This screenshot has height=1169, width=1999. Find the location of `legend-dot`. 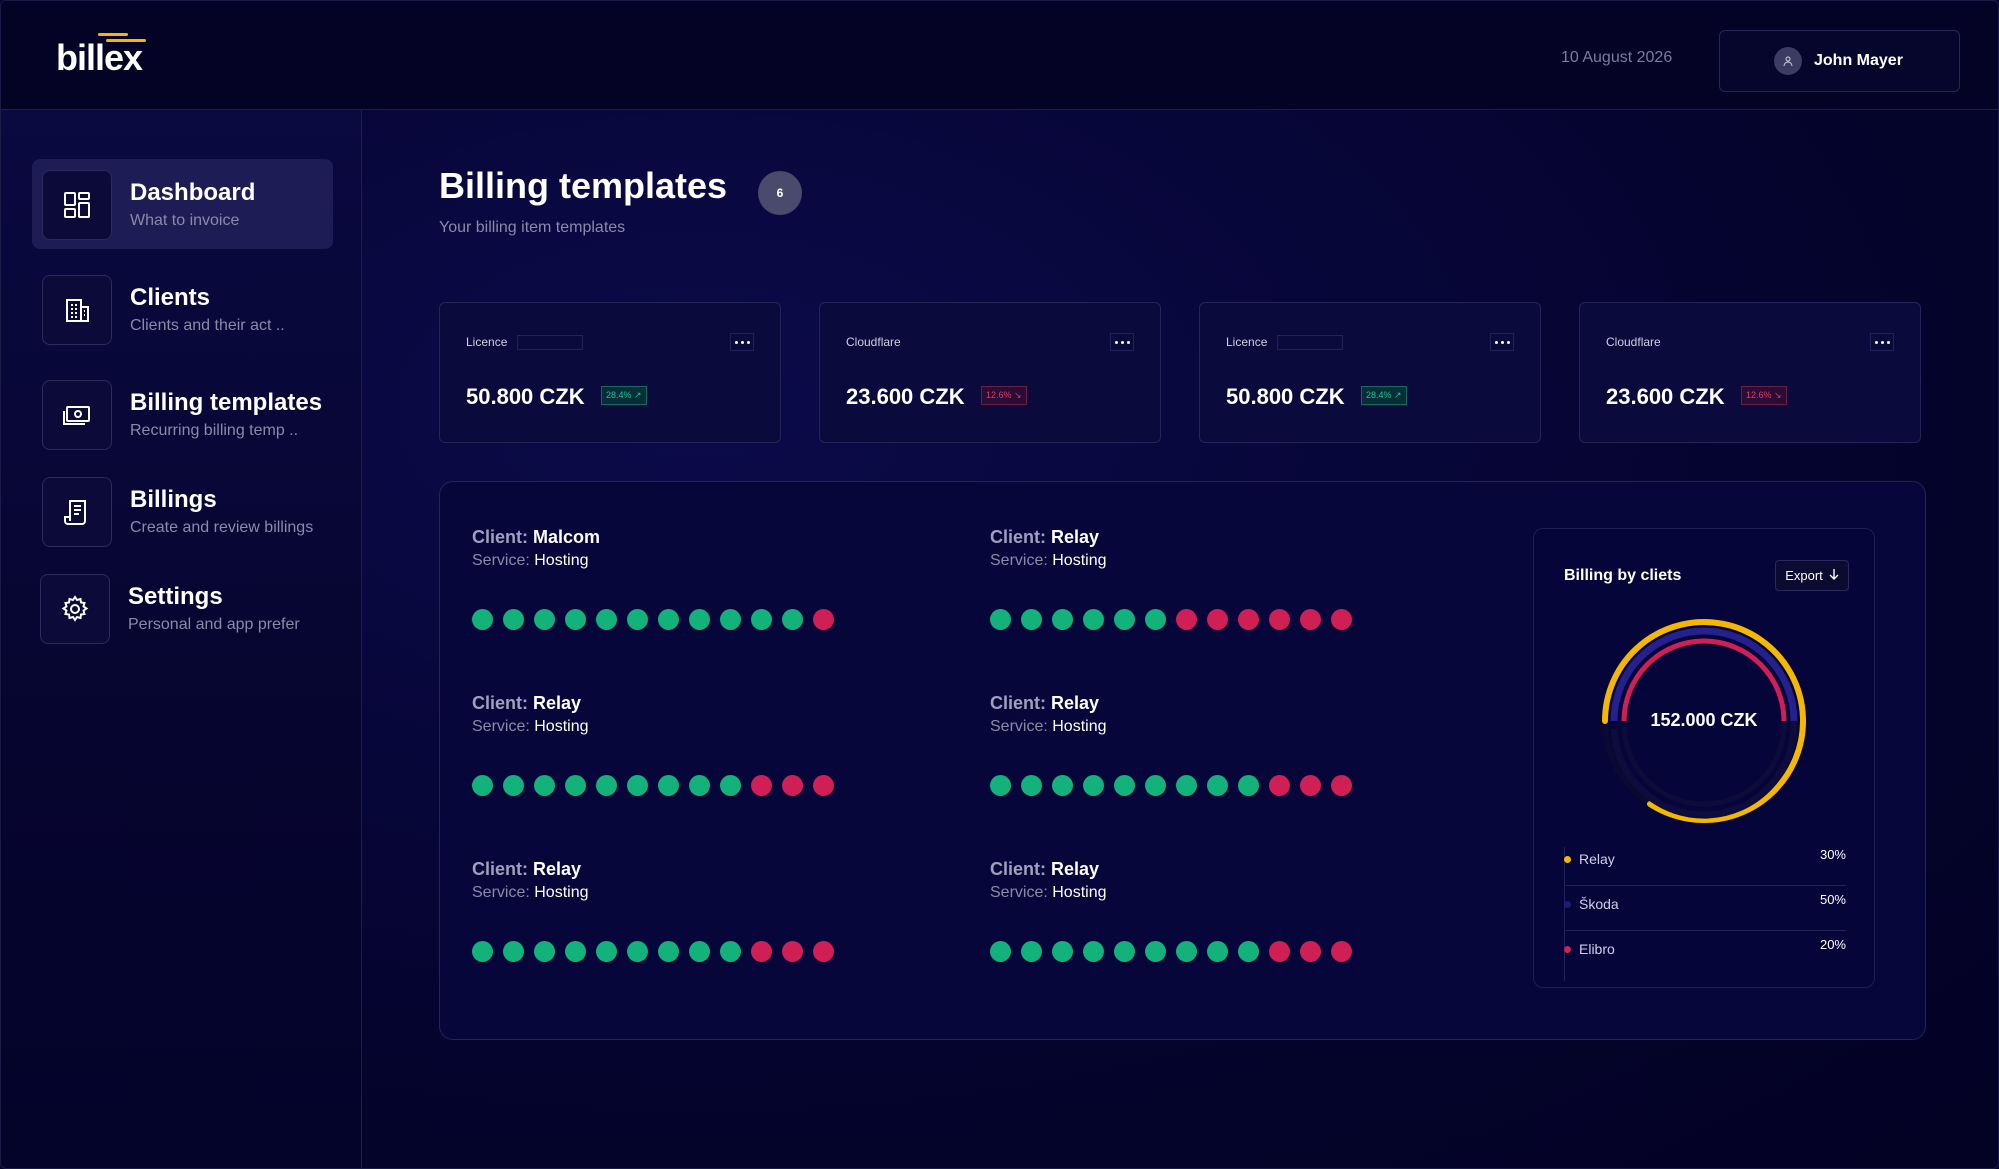

legend-dot is located at coordinates (1567, 949).